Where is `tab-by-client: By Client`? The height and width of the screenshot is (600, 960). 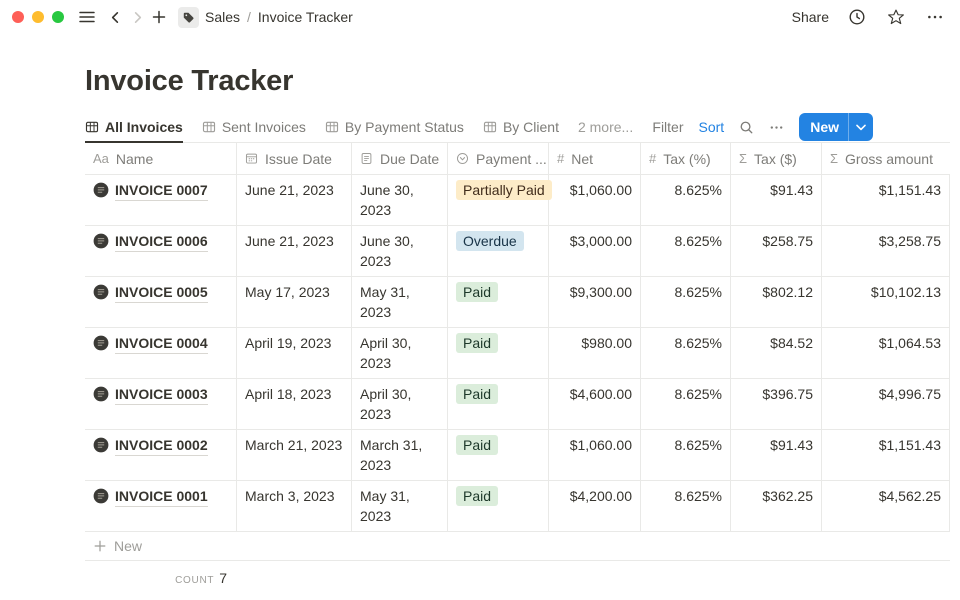
tab-by-client: By Client is located at coordinates (521, 127).